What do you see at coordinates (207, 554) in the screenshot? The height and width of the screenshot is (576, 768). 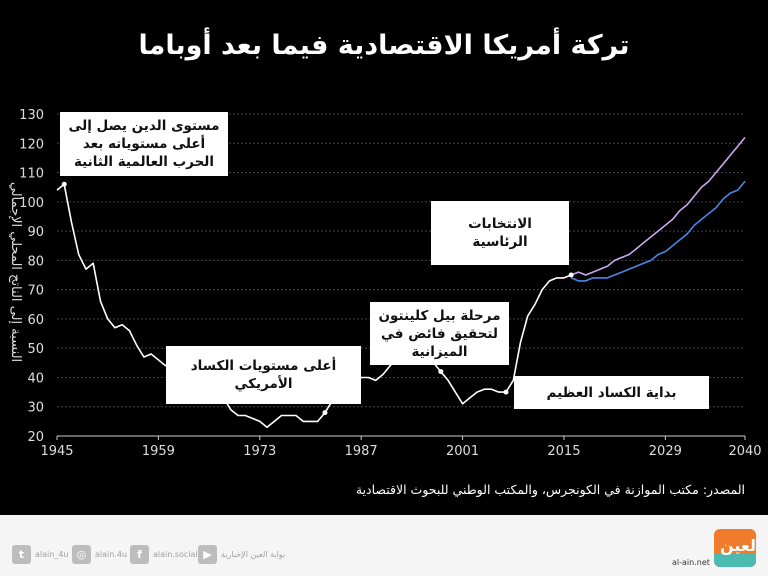 I see `youtube-icon: ▶` at bounding box center [207, 554].